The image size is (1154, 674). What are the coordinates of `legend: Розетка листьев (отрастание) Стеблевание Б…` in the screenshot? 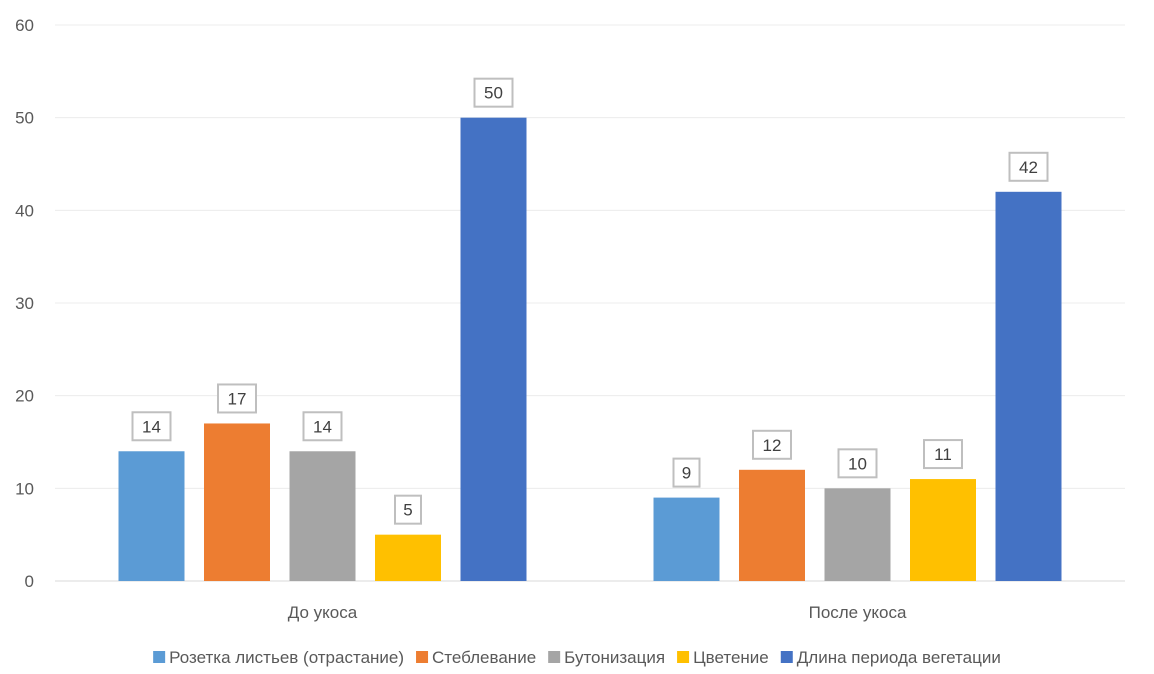 It's located at (577, 657).